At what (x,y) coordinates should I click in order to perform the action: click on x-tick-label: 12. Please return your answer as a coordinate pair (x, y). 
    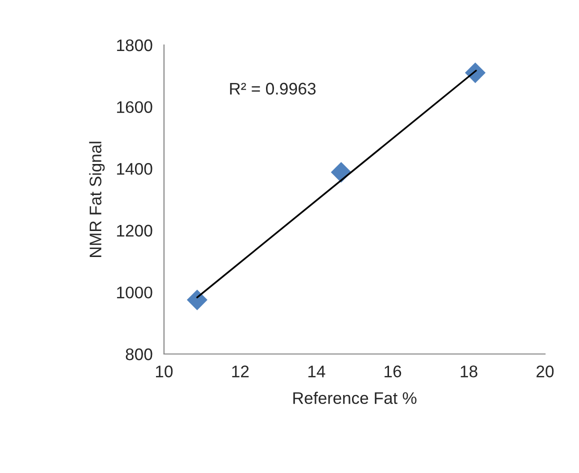
    Looking at the image, I should click on (240, 372).